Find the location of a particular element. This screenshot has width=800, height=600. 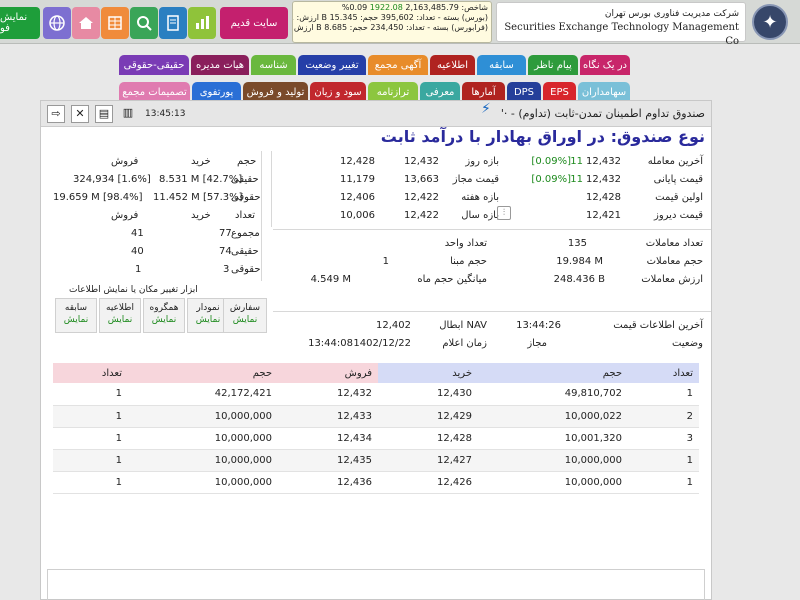

settings-sliders-icon: ⫶ is located at coordinates (504, 213).